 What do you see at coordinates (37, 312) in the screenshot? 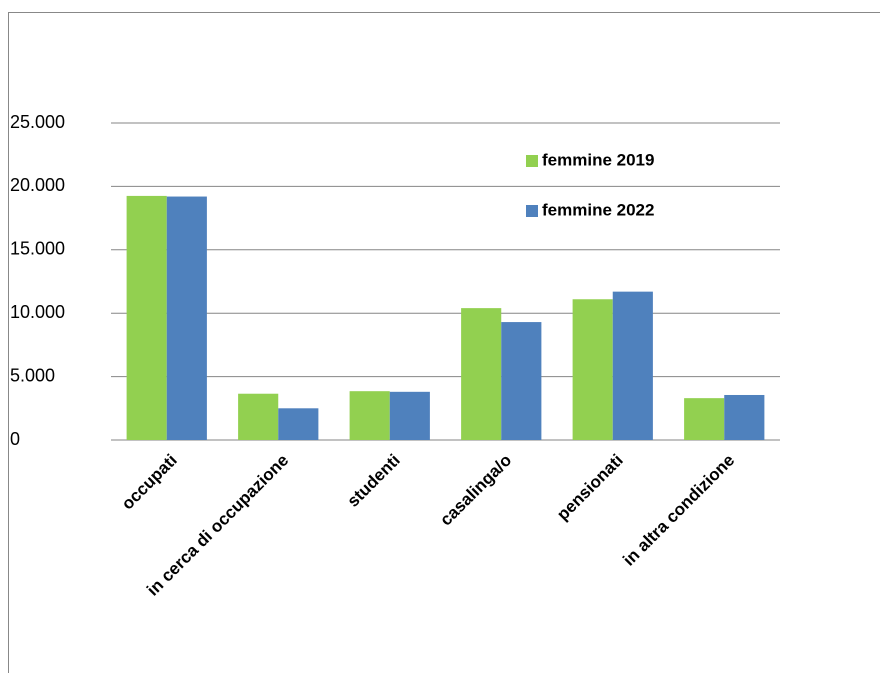
I see `y-tick-label: 10.000` at bounding box center [37, 312].